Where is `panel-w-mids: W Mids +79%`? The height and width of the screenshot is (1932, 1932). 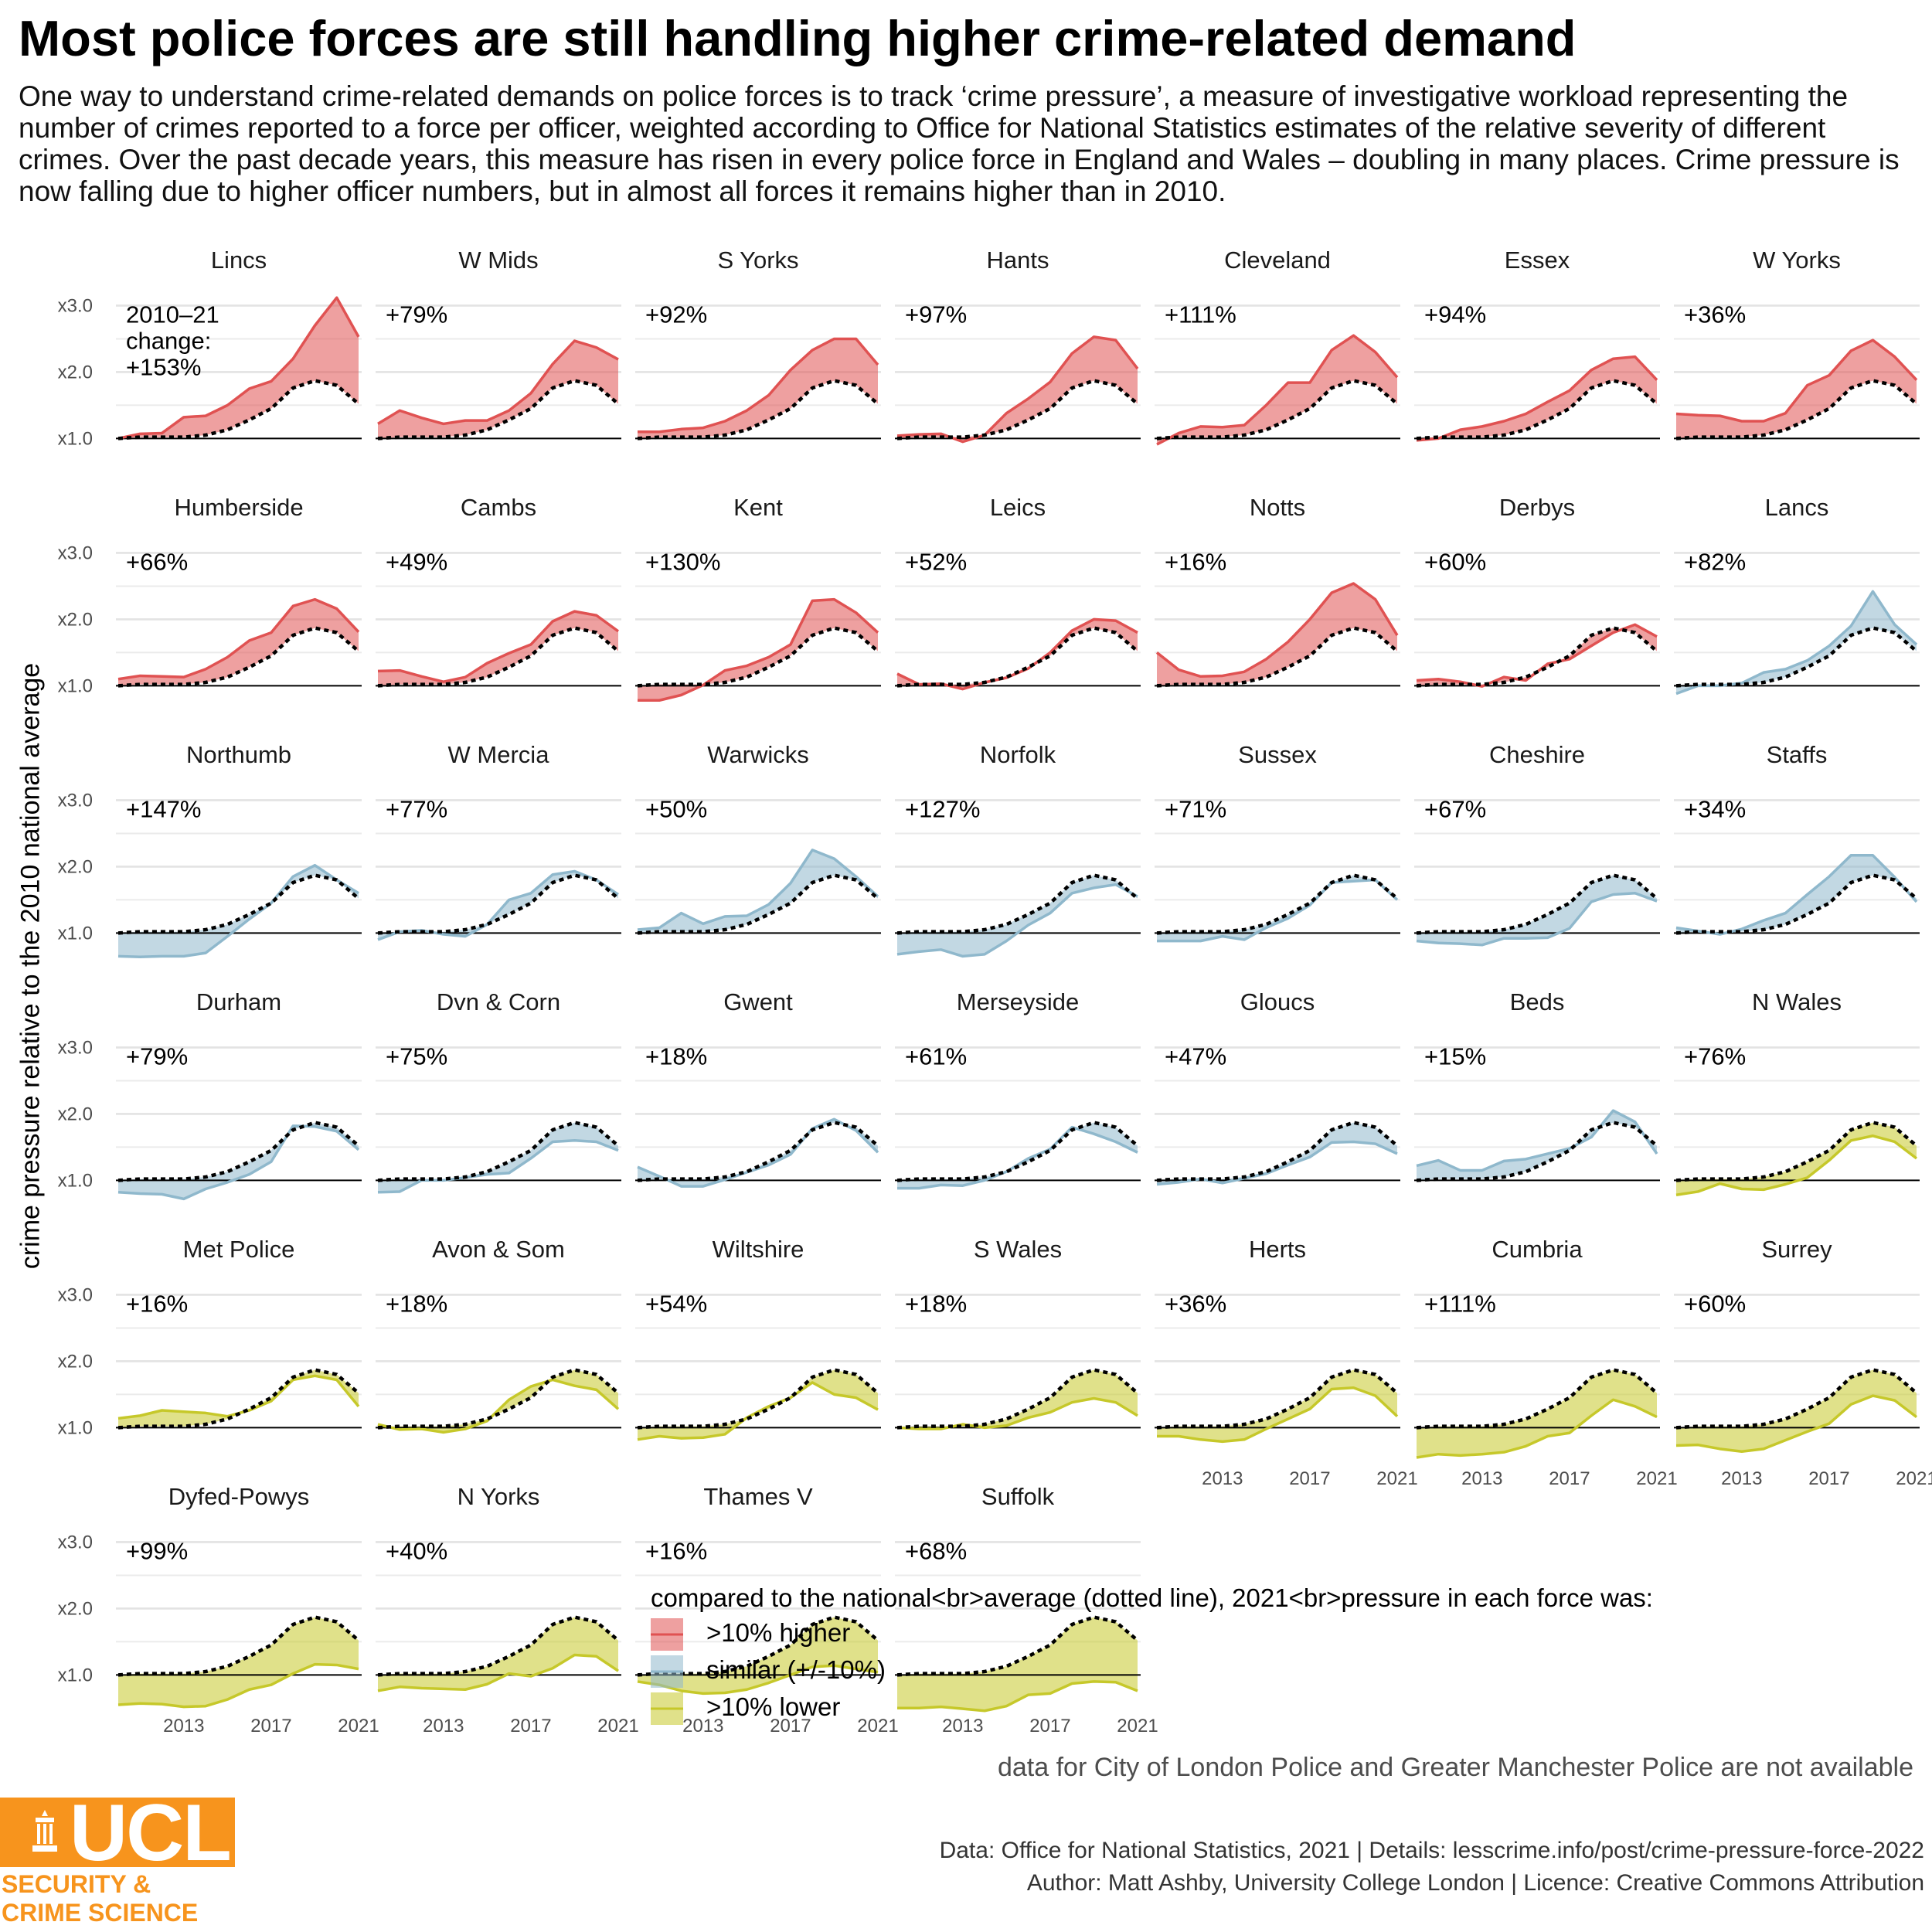
panel-w-mids: W Mids +79% is located at coordinates (499, 344).